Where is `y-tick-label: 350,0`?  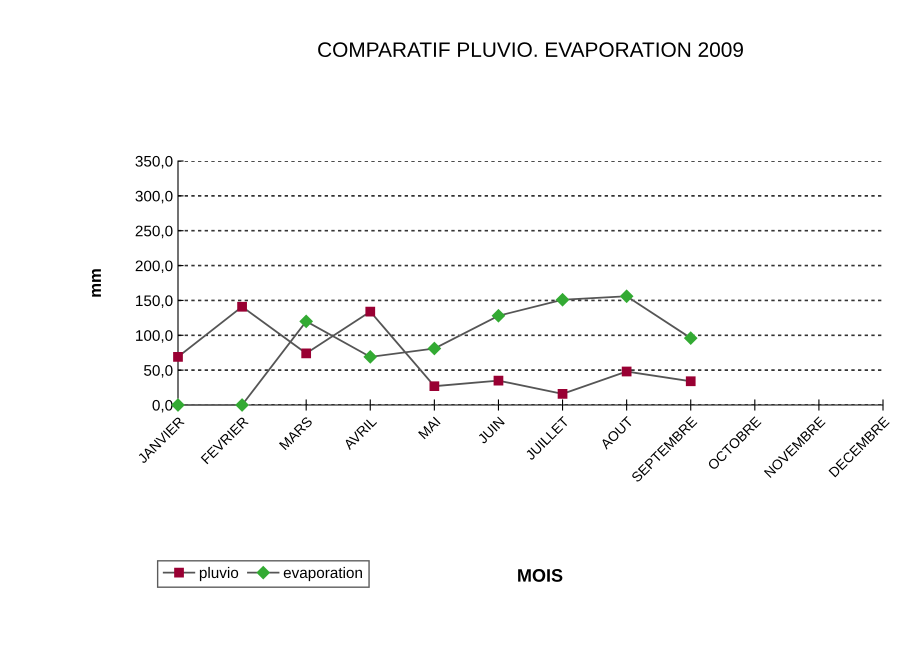 y-tick-label: 350,0 is located at coordinates (154, 162).